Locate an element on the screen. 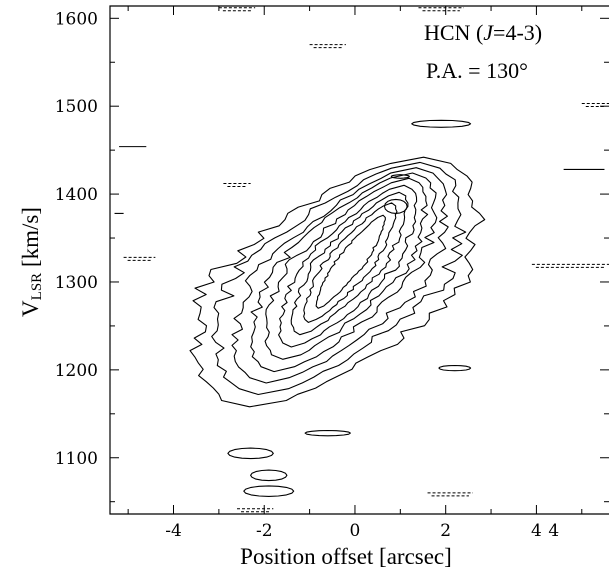 The height and width of the screenshot is (577, 609). y-tick-label: 1100 is located at coordinates (76, 459).